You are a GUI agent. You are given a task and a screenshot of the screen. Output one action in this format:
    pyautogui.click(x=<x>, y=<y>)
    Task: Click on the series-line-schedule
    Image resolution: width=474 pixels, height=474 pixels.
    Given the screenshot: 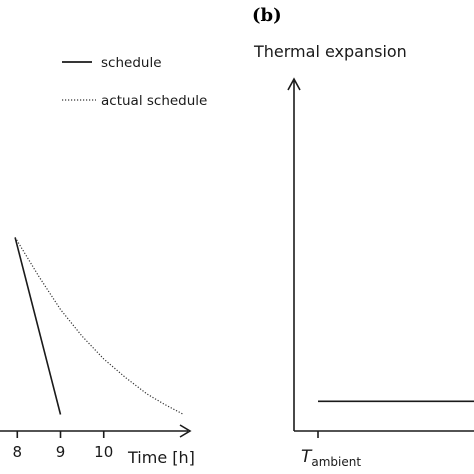 What is the action you would take?
    pyautogui.click(x=38, y=326)
    